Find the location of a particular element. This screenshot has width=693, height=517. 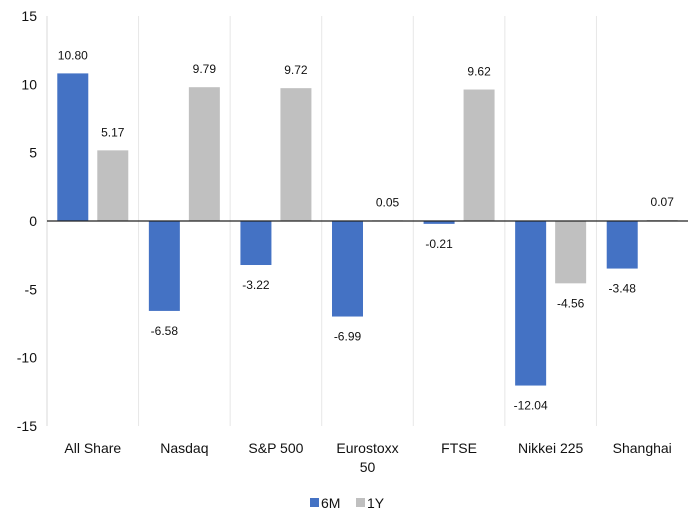

legend-swatch-1y is located at coordinates (360, 502).